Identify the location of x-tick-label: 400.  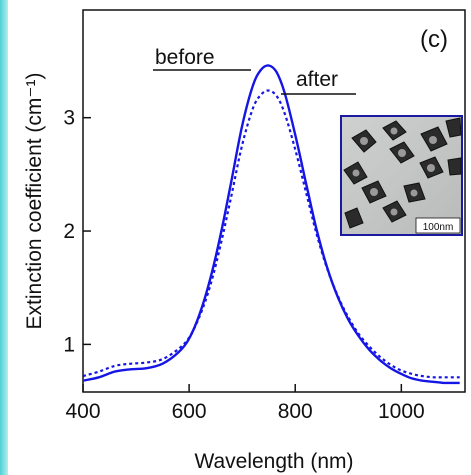
(82, 411).